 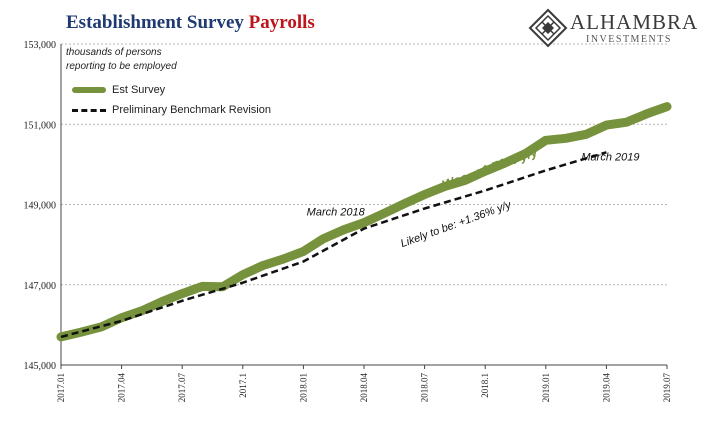 What do you see at coordinates (139, 90) in the screenshot?
I see `legend-label: Est Survey` at bounding box center [139, 90].